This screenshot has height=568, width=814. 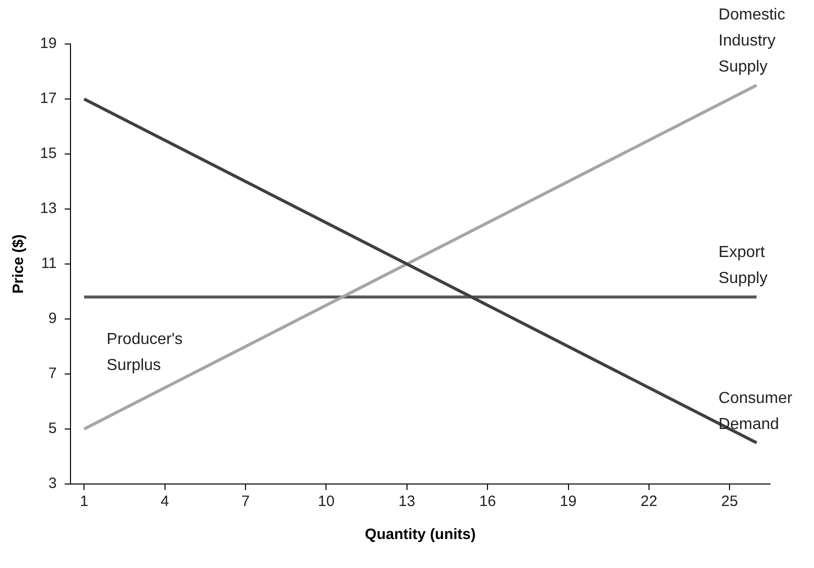 I want to click on x-tick-label: 10, so click(x=326, y=501).